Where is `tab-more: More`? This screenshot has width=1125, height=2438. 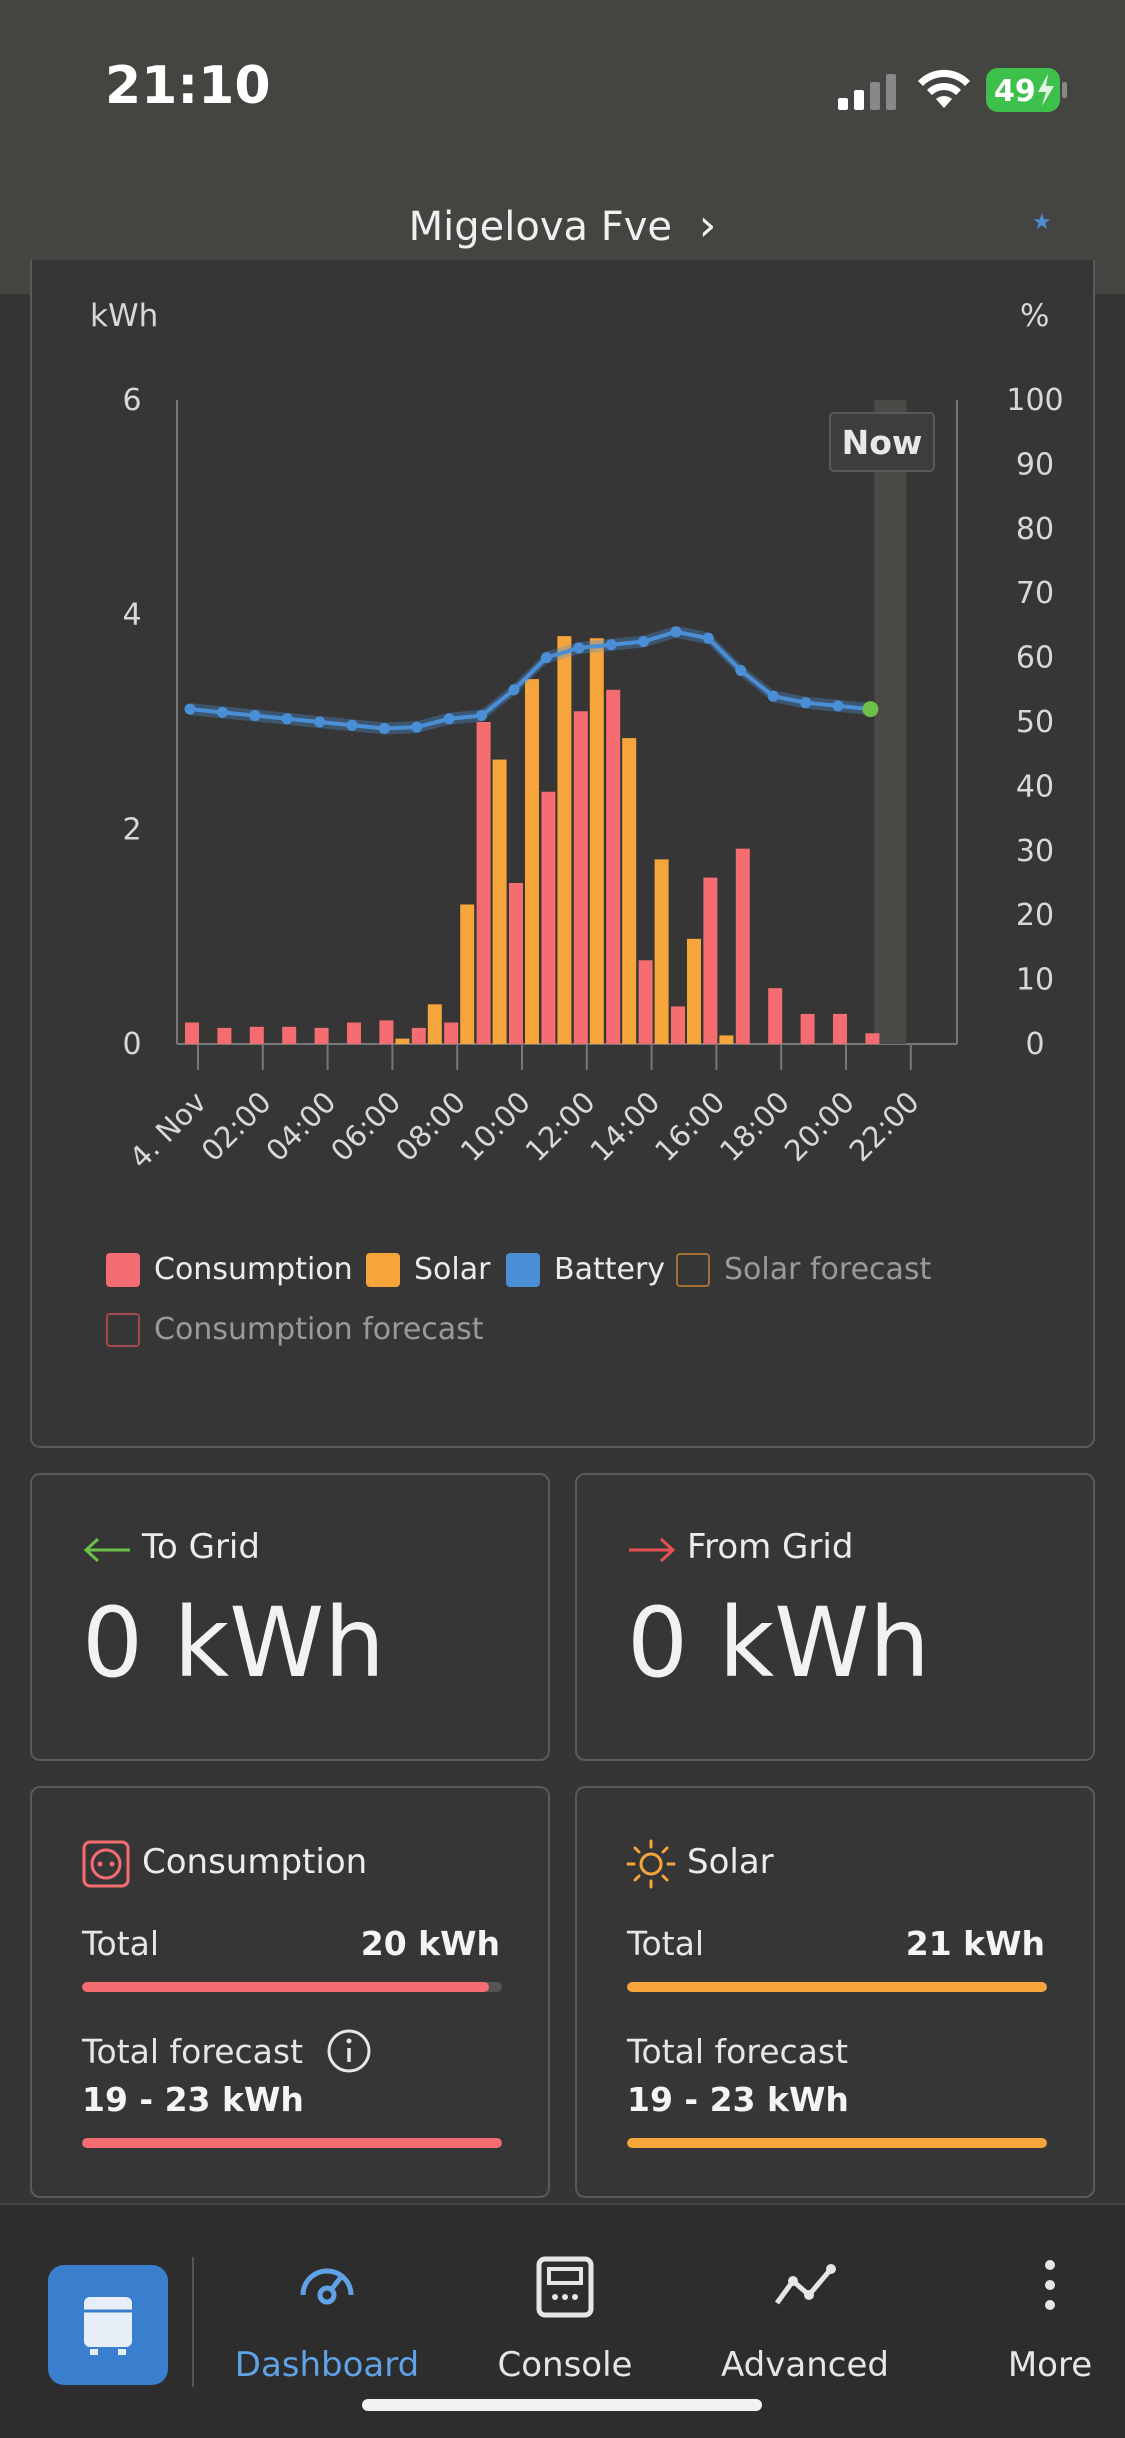
tab-more: More is located at coordinates (1050, 2320).